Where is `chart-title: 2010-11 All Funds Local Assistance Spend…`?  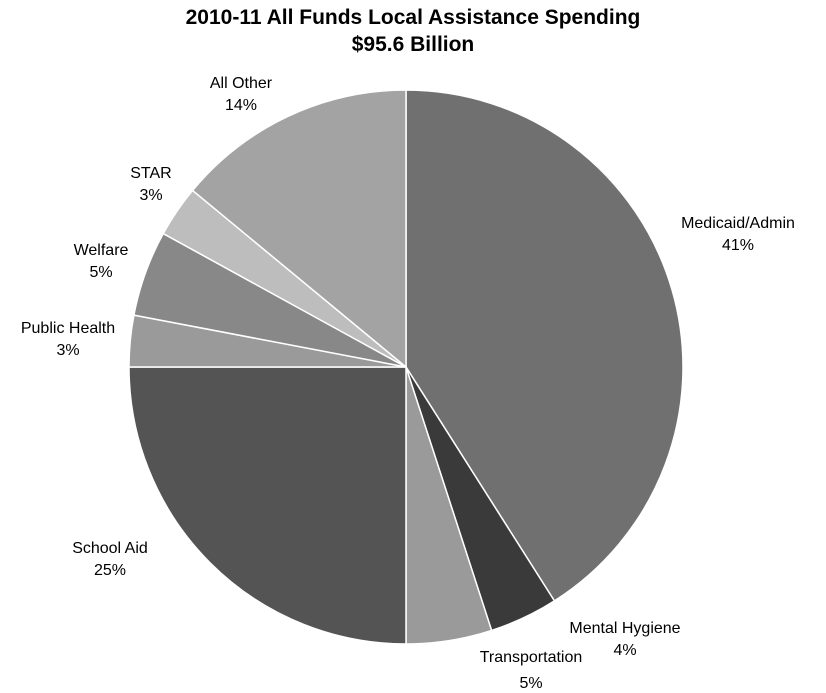
chart-title: 2010-11 All Funds Local Assistance Spend… is located at coordinates (413, 17).